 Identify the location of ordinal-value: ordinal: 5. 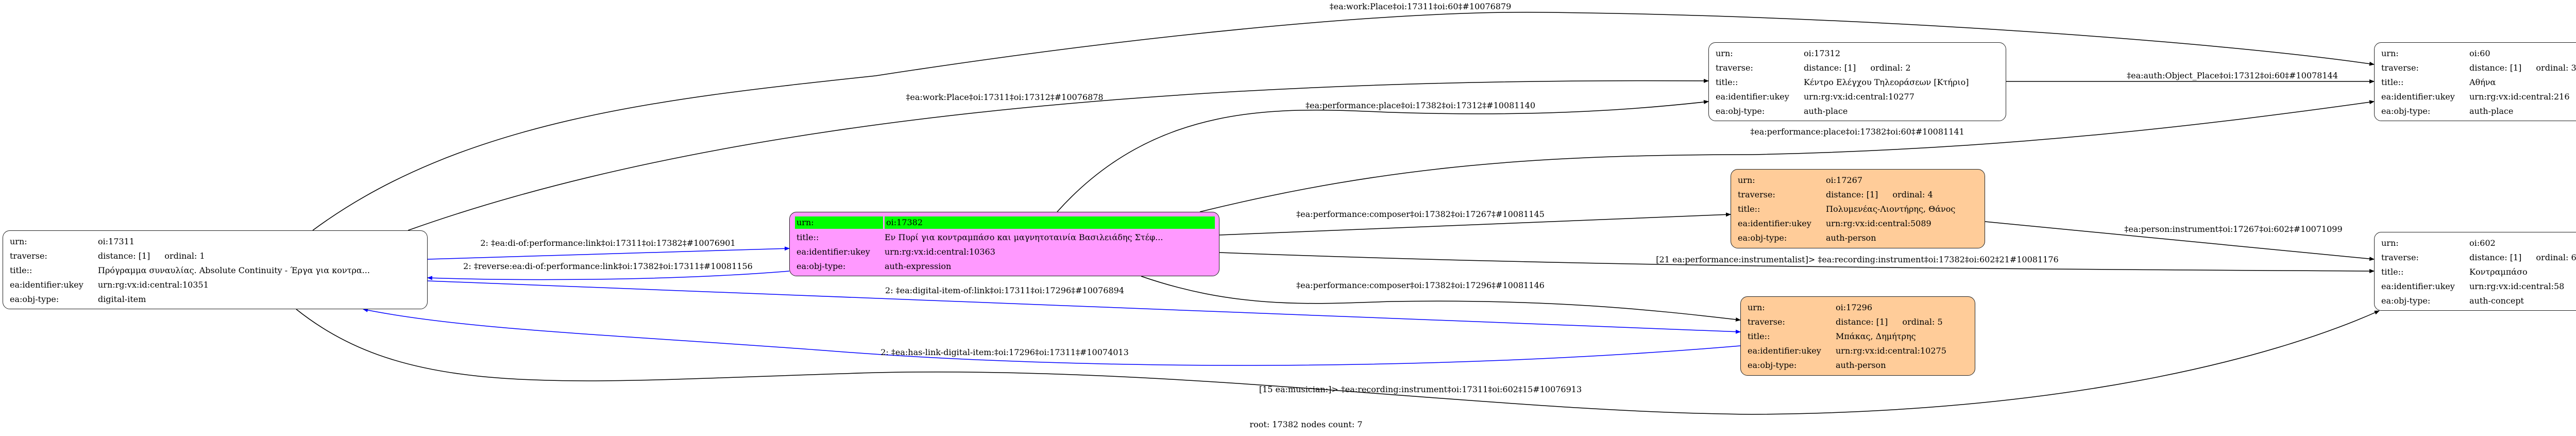
(1922, 321).